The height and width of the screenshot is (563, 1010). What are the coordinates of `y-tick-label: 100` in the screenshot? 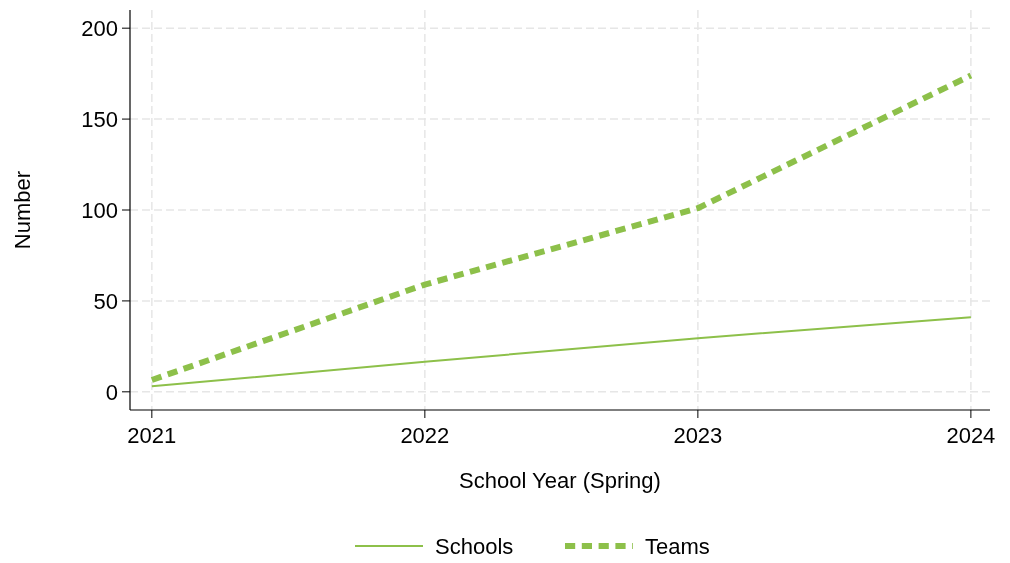 It's located at (99, 210).